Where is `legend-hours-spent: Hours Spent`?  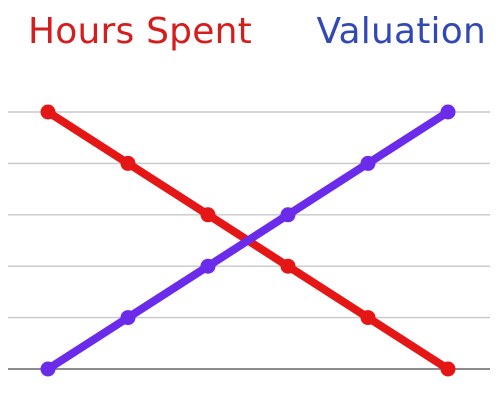 legend-hours-spent: Hours Spent is located at coordinates (140, 31).